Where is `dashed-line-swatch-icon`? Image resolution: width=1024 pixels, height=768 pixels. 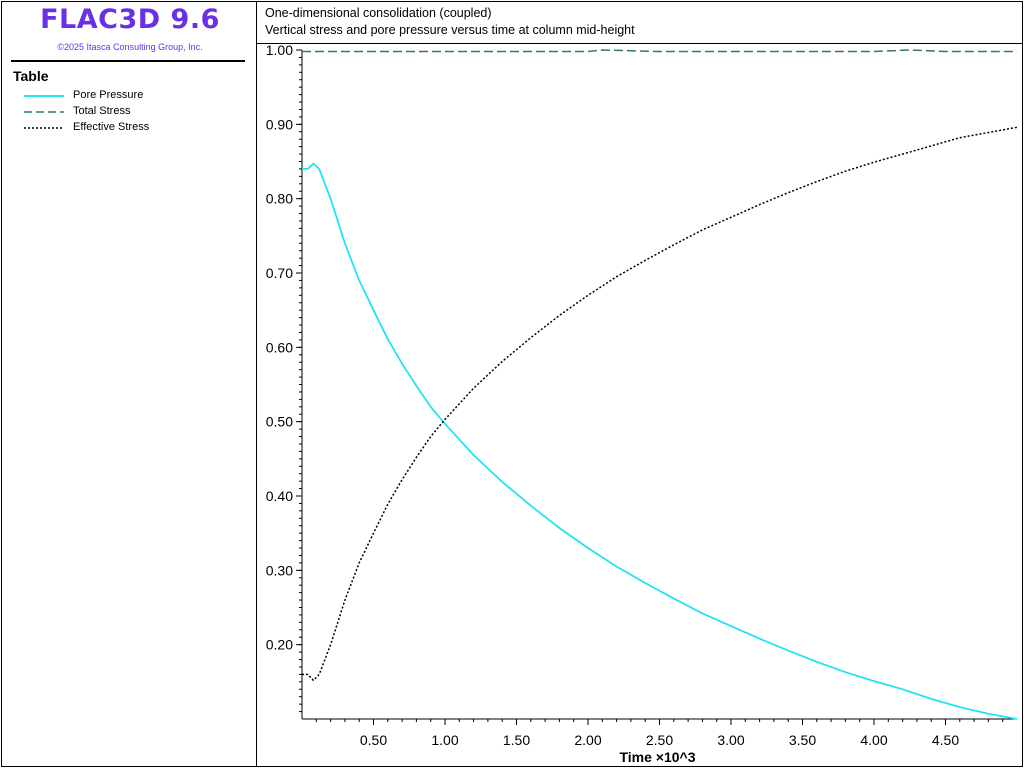 dashed-line-swatch-icon is located at coordinates (44, 112).